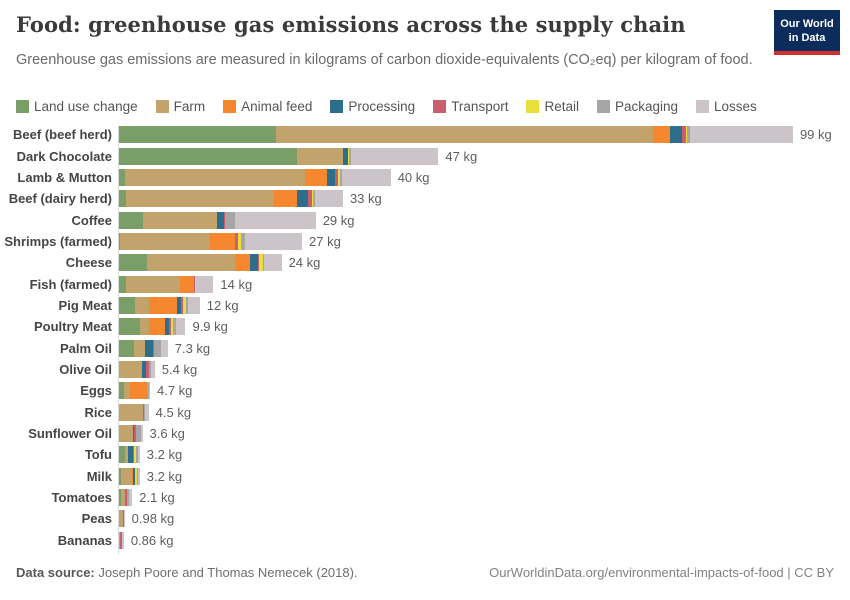 This screenshot has width=850, height=600. Describe the element at coordinates (646, 106) in the screenshot. I see `legend-label: Packaging` at that location.